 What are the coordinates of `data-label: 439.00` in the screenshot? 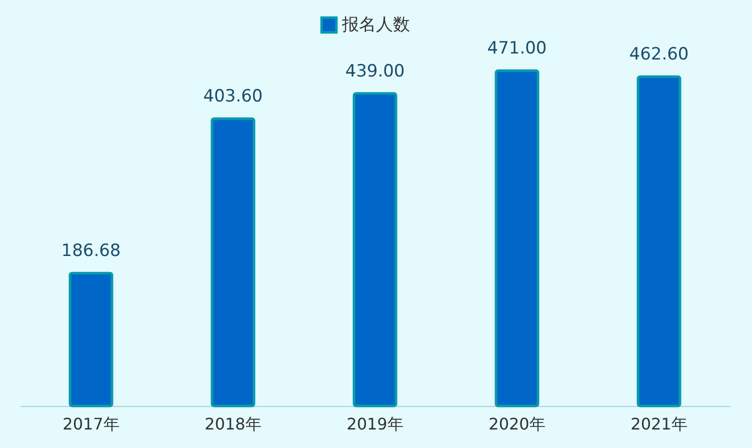 It's located at (375, 71).